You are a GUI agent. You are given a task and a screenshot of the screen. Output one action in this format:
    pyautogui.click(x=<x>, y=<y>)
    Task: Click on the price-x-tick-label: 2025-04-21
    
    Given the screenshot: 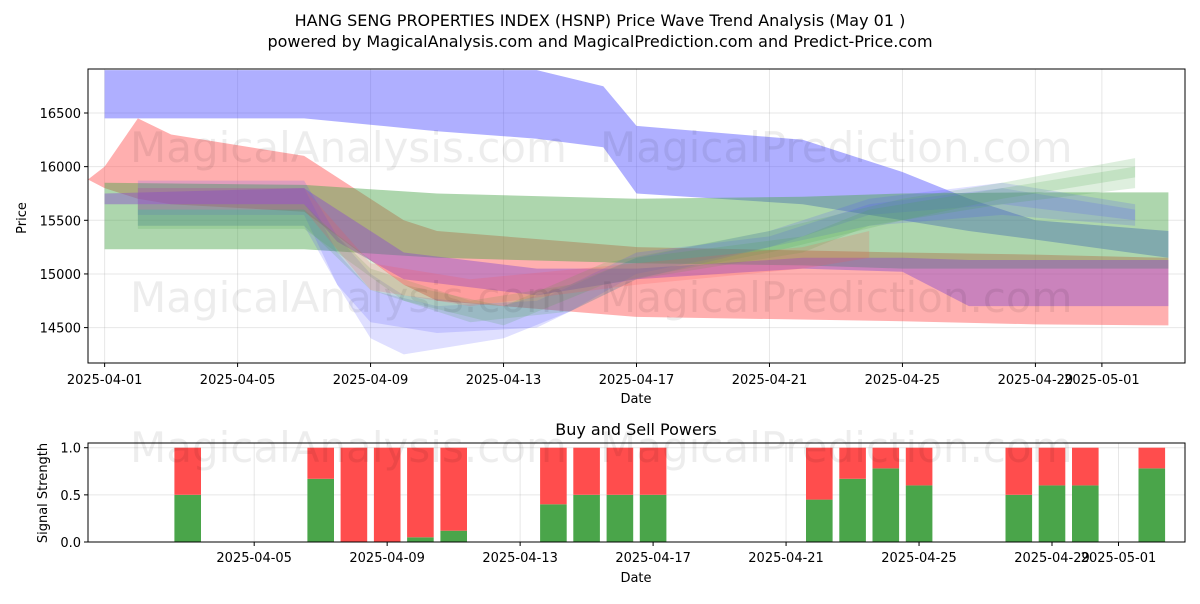 What is the action you would take?
    pyautogui.click(x=770, y=380)
    